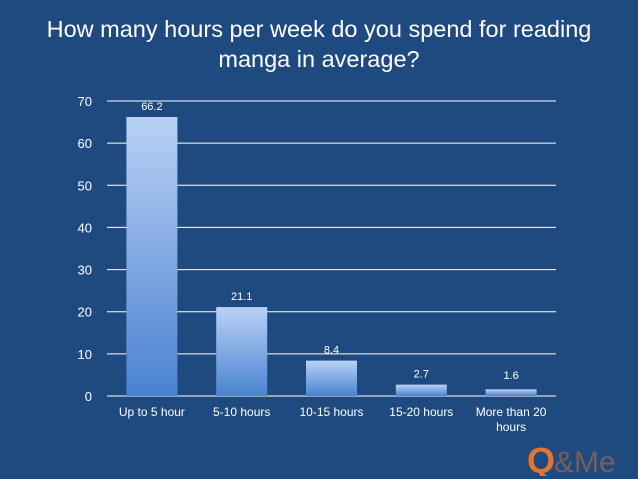  I want to click on data-label: 8.4, so click(331, 351).